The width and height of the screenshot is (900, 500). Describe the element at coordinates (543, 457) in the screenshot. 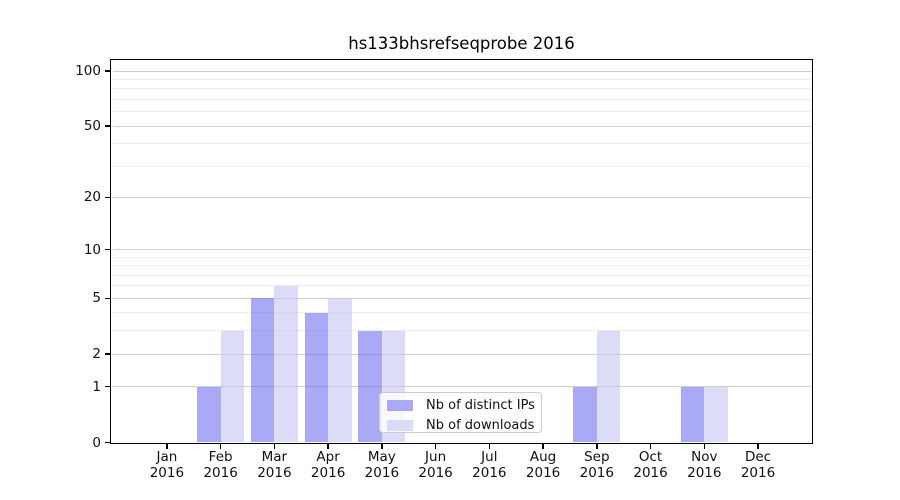

I see `x-tick-month: Aug` at that location.